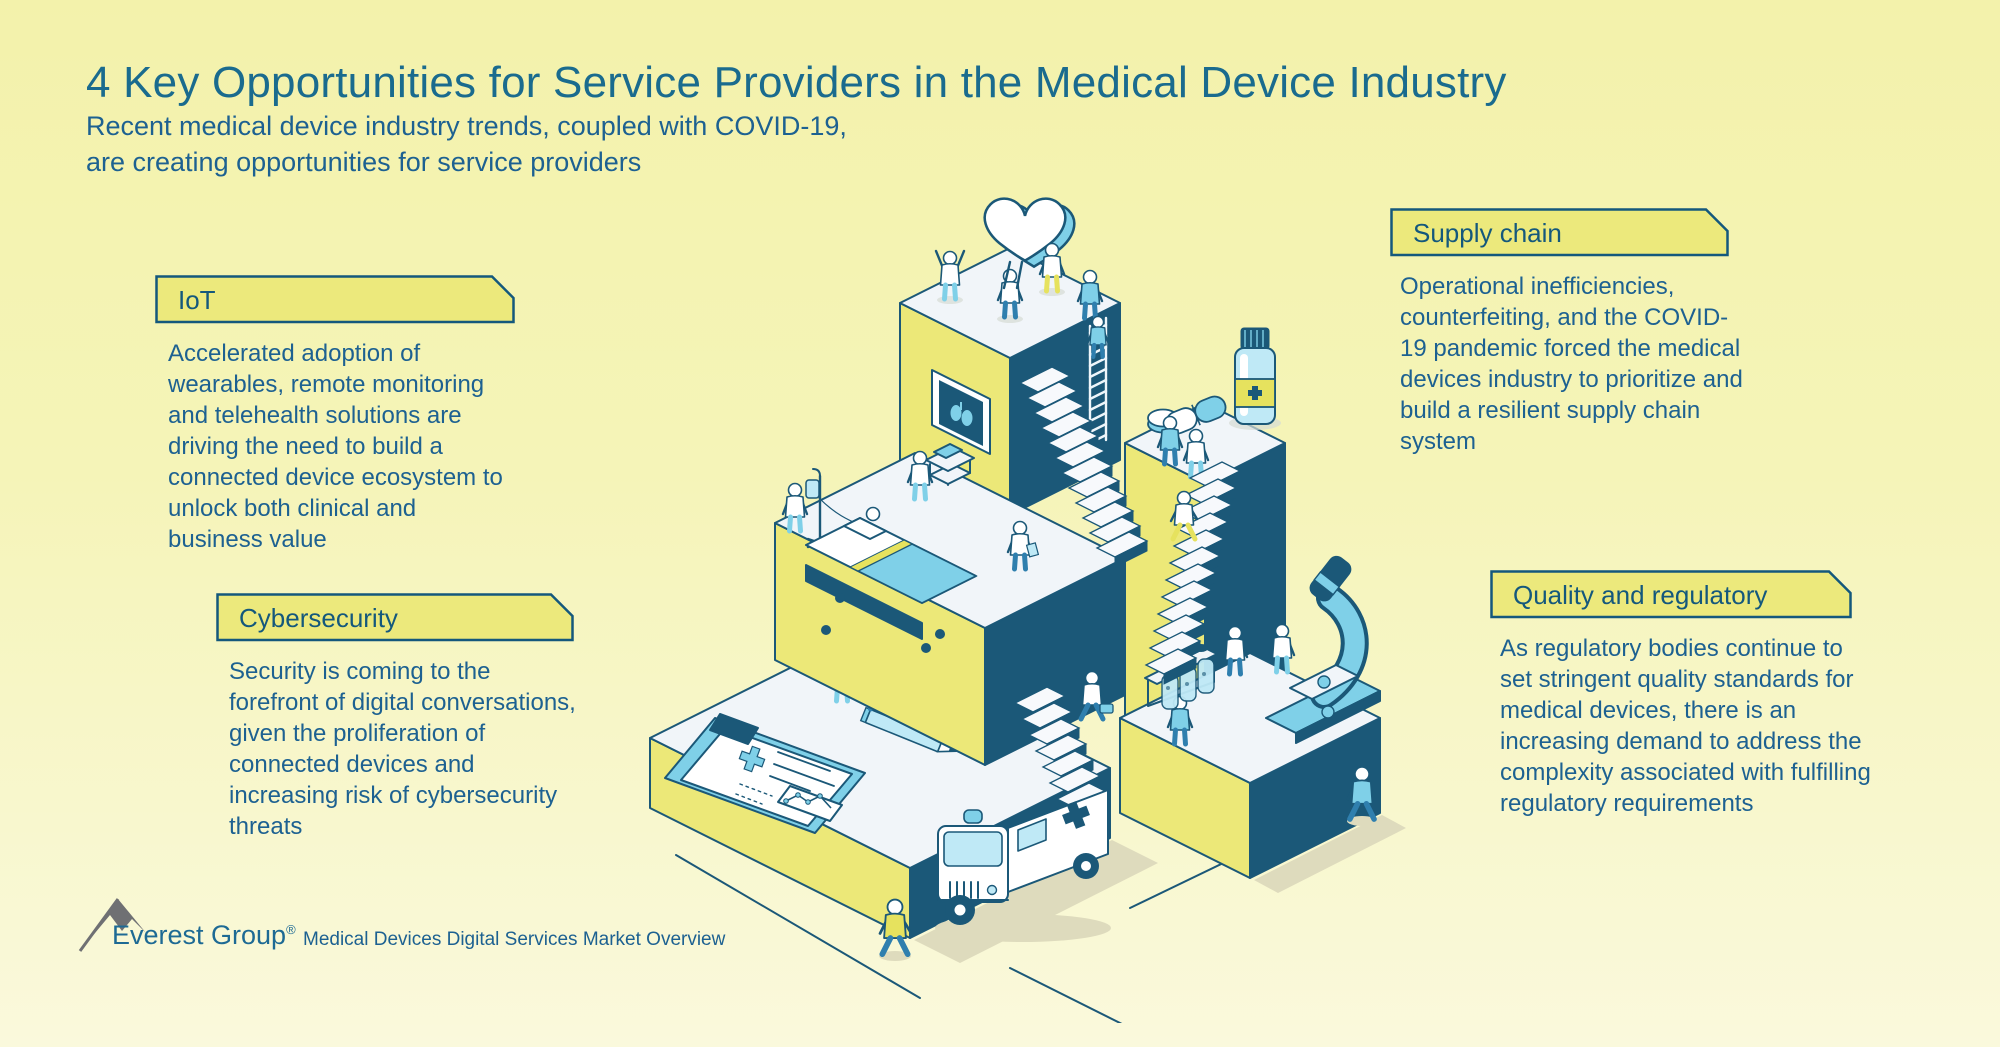  What do you see at coordinates (950, 464) in the screenshot?
I see `supply-cart-icon` at bounding box center [950, 464].